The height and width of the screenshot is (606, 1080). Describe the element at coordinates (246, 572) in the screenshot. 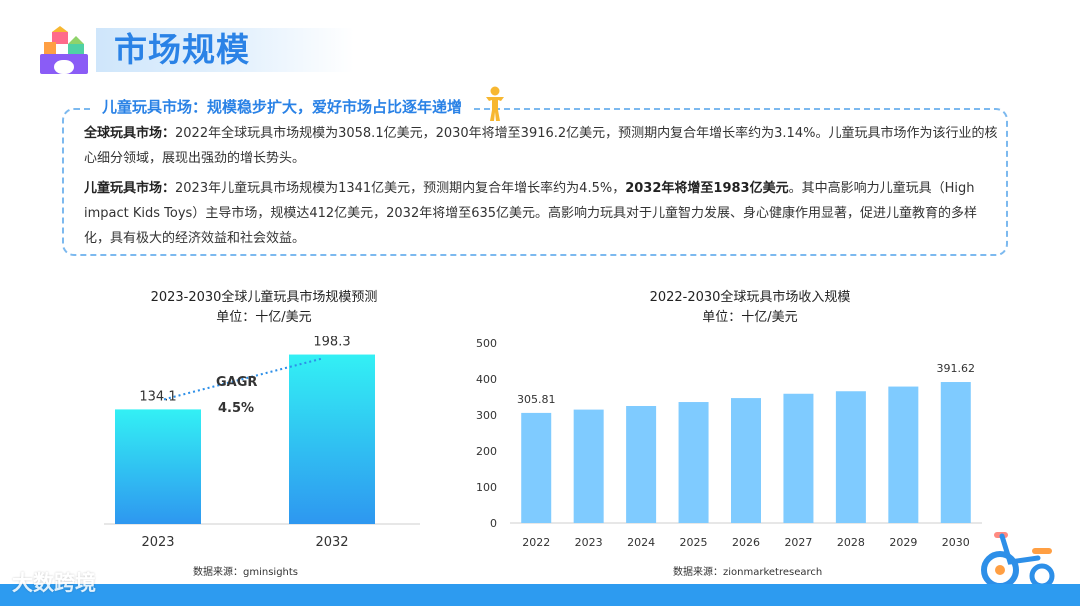

I see `left-chart-source: 数据来源：gminsights` at that location.